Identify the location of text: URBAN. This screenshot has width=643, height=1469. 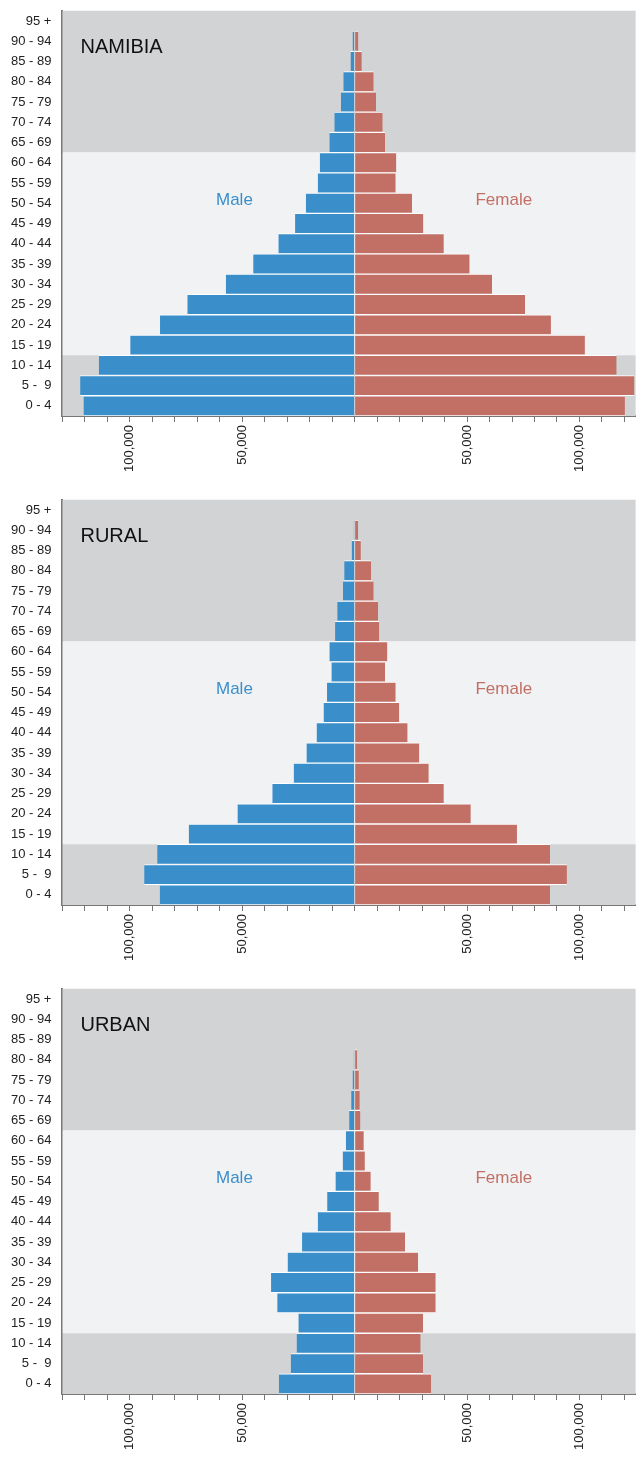
(115, 1024).